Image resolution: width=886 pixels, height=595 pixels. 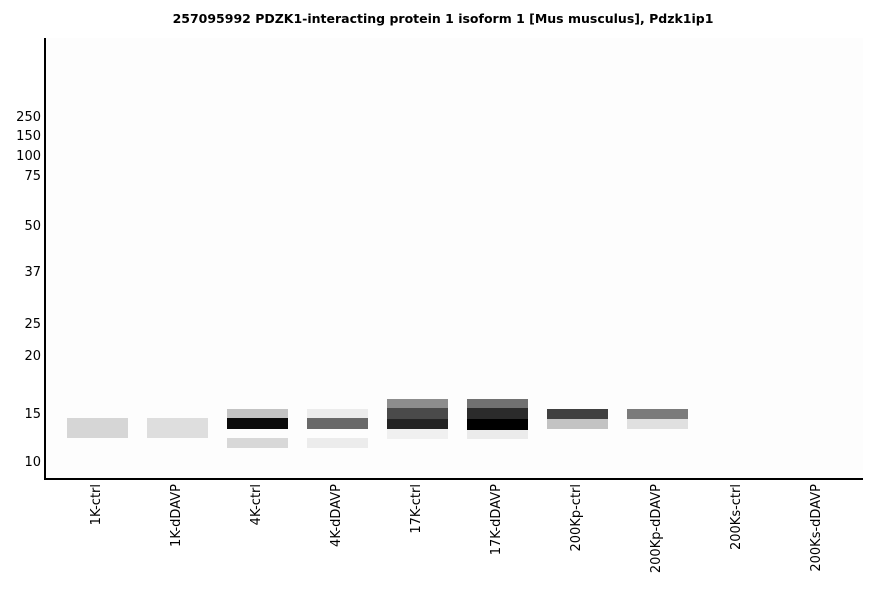 What do you see at coordinates (576, 518) in the screenshot?
I see `lane-label: 200Kp-ctrl` at bounding box center [576, 518].